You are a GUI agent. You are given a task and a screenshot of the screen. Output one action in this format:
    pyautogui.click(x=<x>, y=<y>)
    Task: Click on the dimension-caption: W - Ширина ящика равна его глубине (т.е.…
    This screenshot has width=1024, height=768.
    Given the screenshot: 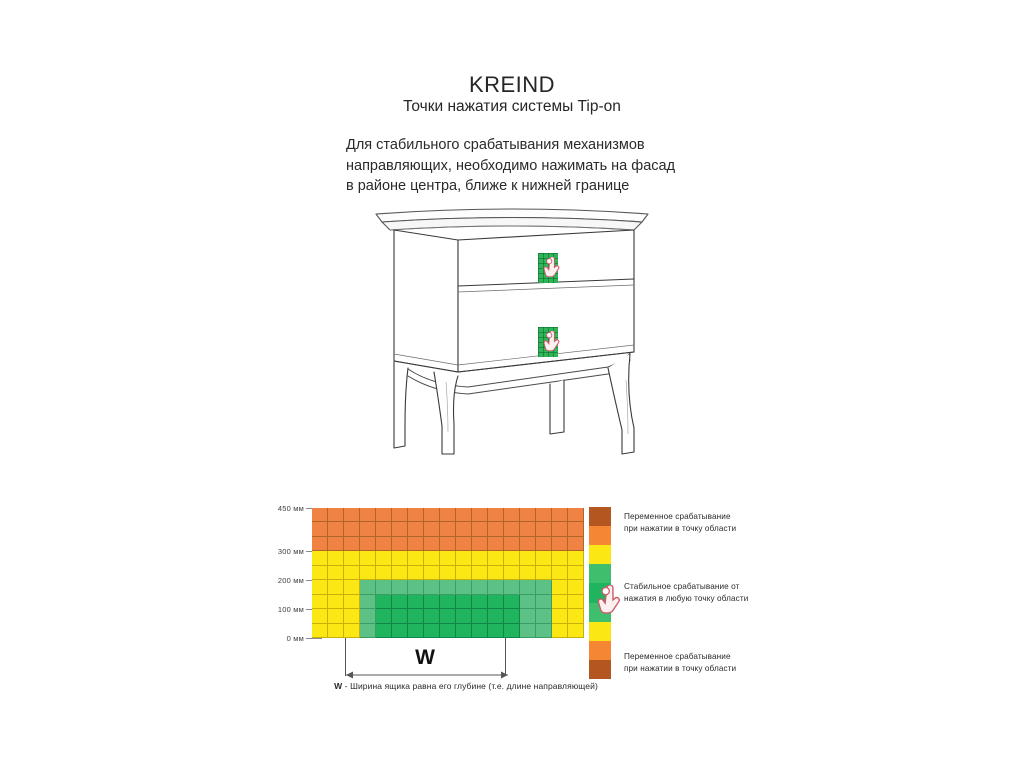 What is the action you would take?
    pyautogui.click(x=466, y=686)
    